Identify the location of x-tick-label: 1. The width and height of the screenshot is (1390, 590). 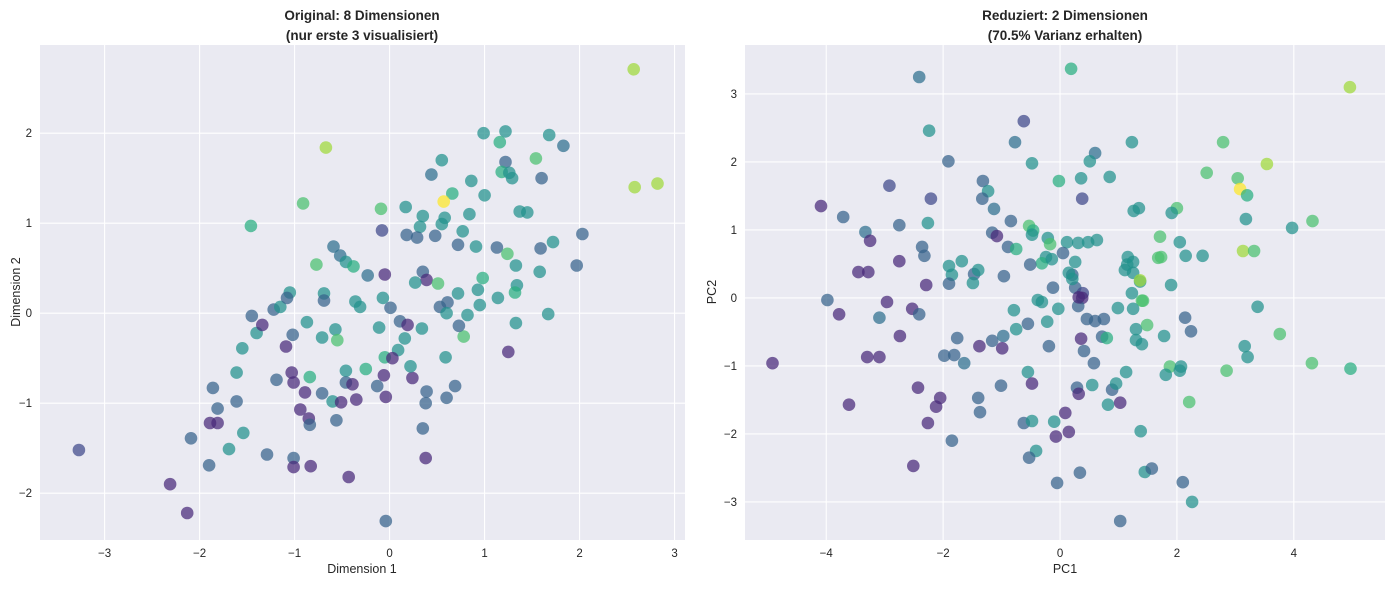
(484, 554).